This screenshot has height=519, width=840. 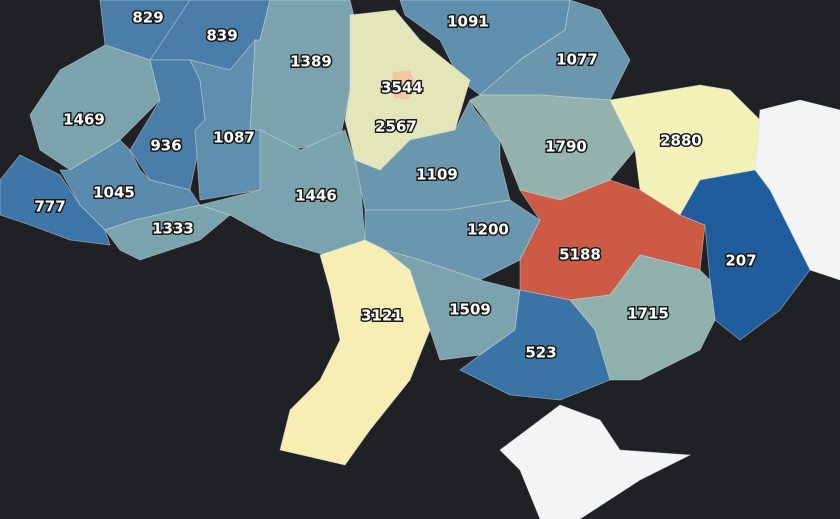 What do you see at coordinates (316, 196) in the screenshot?
I see `region-value: 1446` at bounding box center [316, 196].